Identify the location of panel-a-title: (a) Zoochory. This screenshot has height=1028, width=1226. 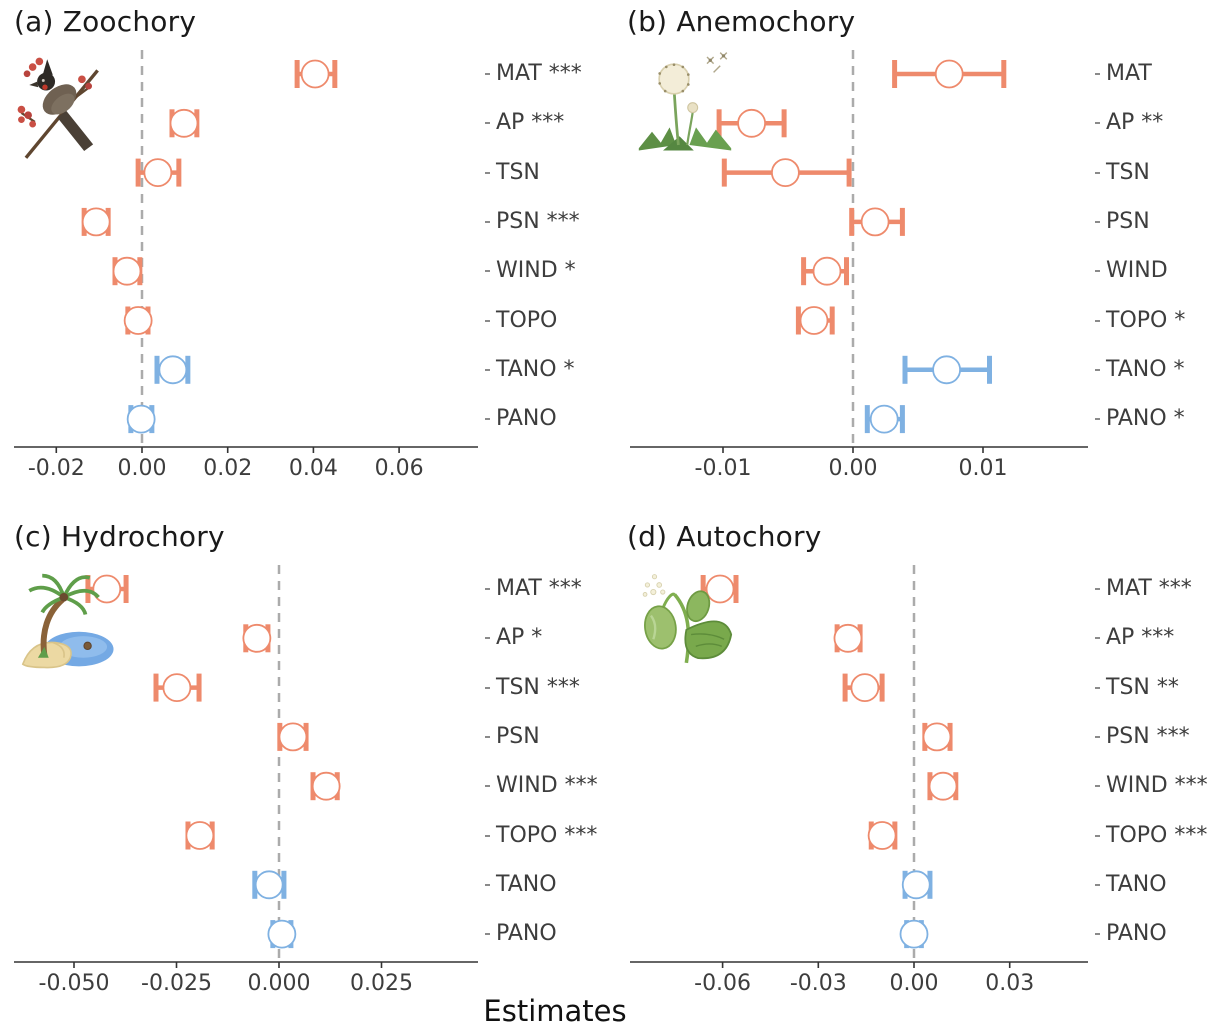
(105, 21).